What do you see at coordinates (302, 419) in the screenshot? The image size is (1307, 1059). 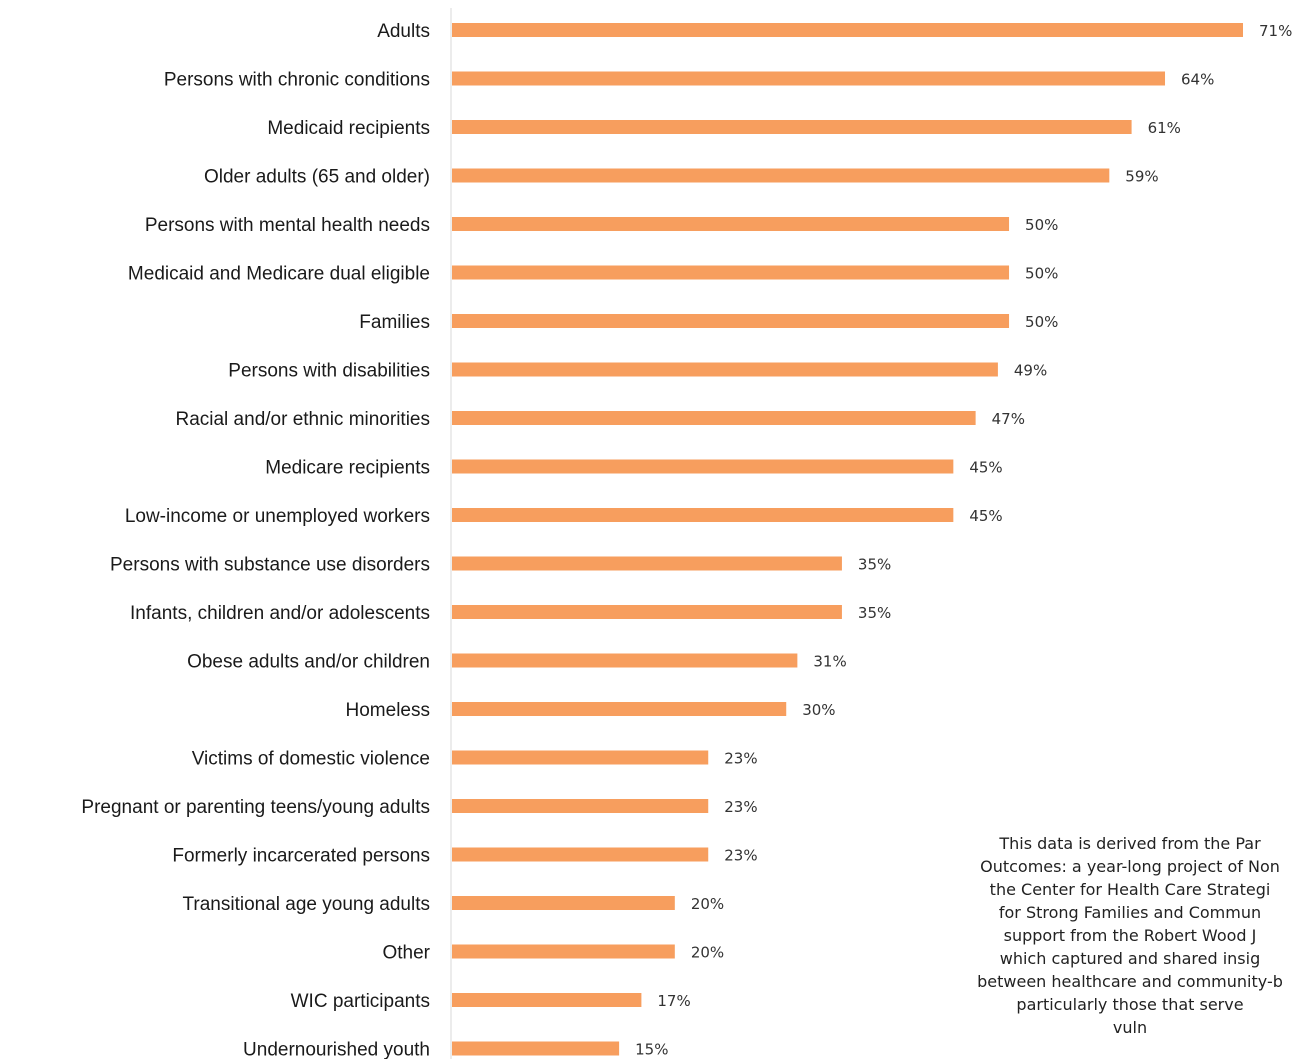 I see `category-label: Racial and/or ethnic minorities` at bounding box center [302, 419].